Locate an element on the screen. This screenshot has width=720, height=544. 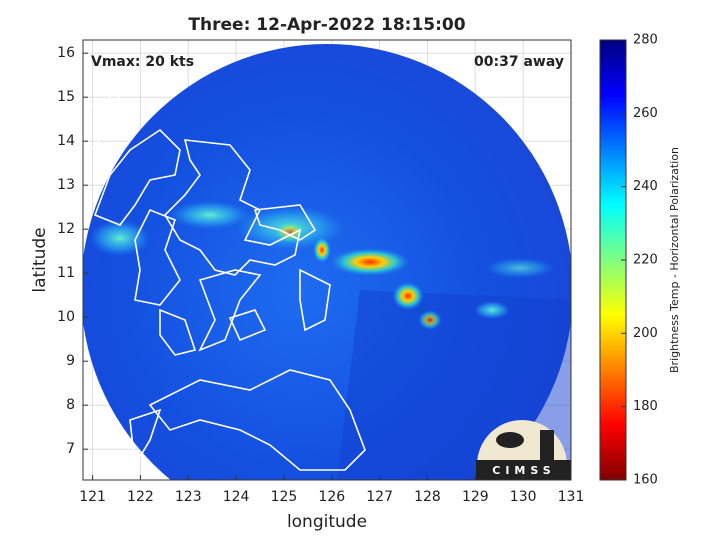
x-tick-label: 126 is located at coordinates (331, 497).